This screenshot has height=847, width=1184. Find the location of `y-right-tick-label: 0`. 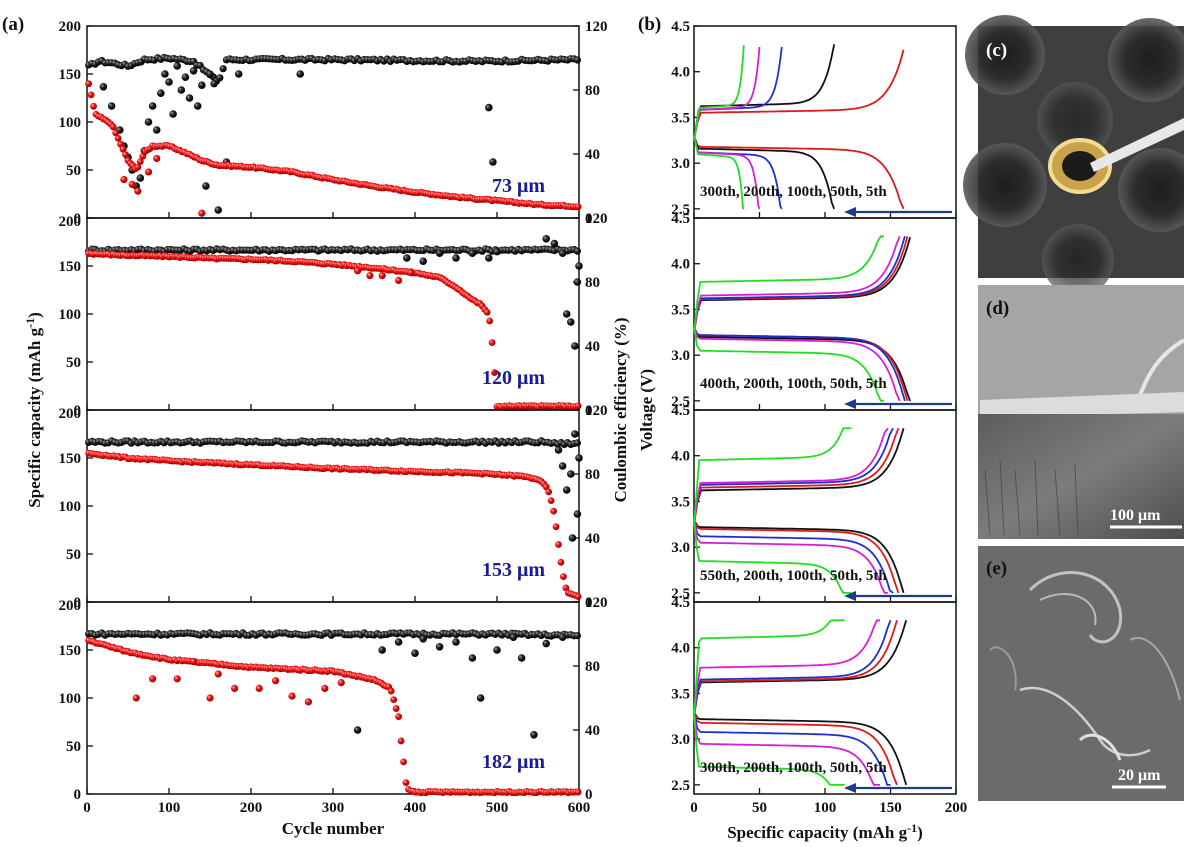

y-right-tick-label: 0 is located at coordinates (589, 795).